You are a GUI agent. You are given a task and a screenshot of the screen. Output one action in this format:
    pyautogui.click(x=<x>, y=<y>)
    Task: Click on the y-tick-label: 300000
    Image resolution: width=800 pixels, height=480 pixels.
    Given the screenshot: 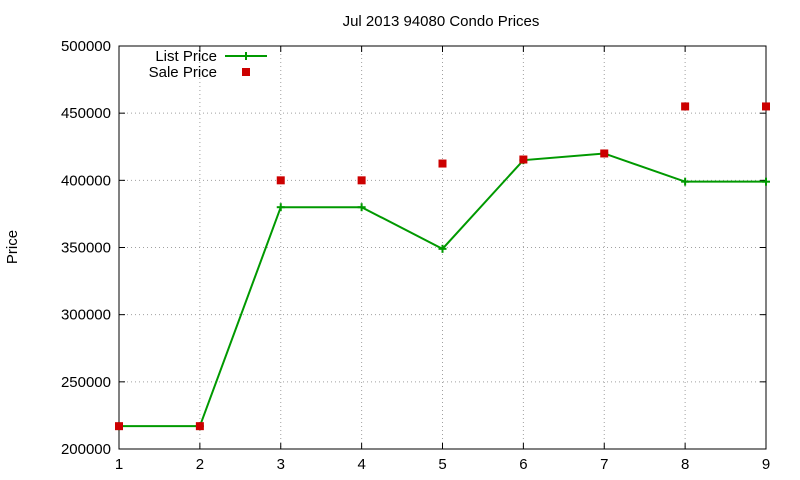 What is the action you would take?
    pyautogui.click(x=86, y=315)
    